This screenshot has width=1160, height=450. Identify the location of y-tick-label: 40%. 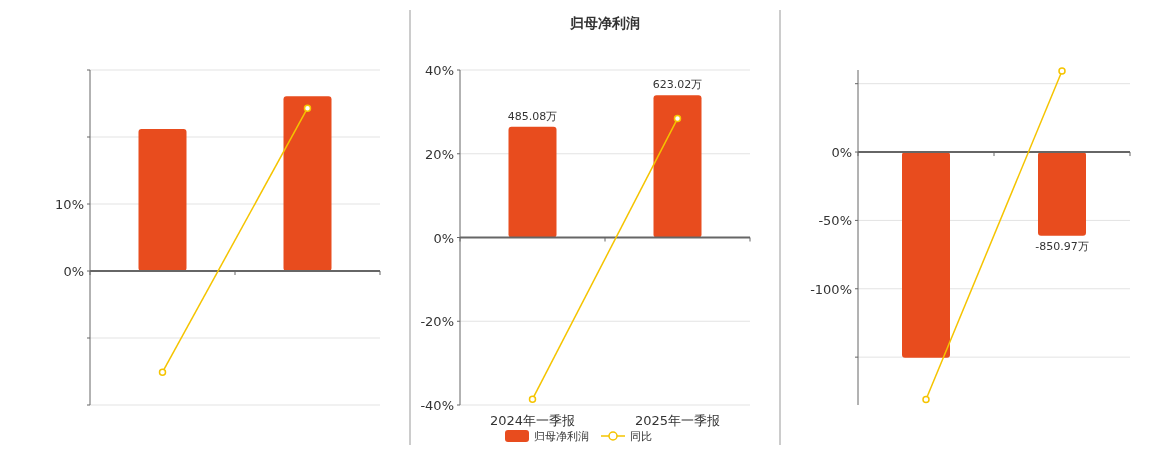
(439, 70).